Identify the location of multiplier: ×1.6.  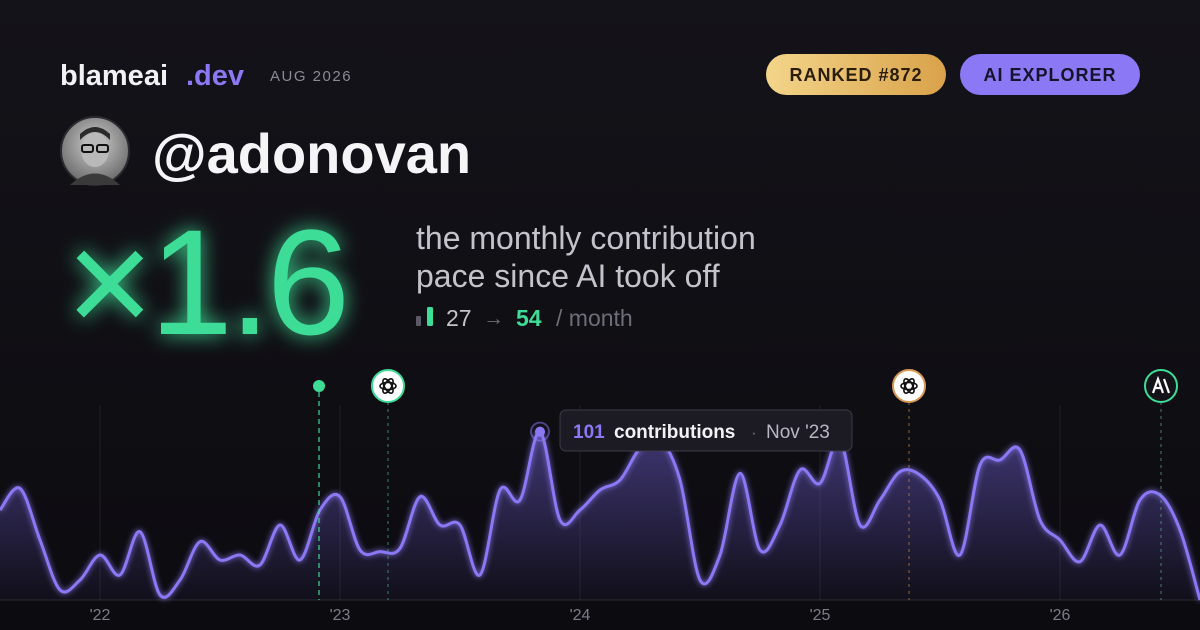
(206, 282).